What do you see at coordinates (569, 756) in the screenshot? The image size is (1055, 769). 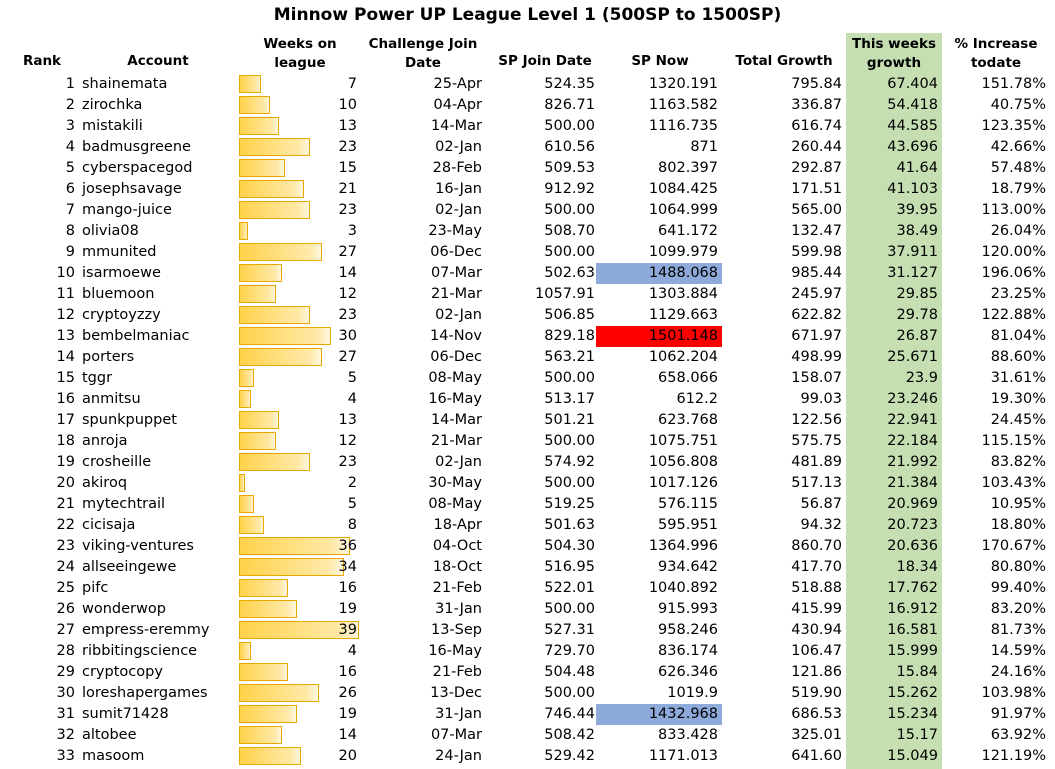 I see `sp-join-cell: 529.42` at bounding box center [569, 756].